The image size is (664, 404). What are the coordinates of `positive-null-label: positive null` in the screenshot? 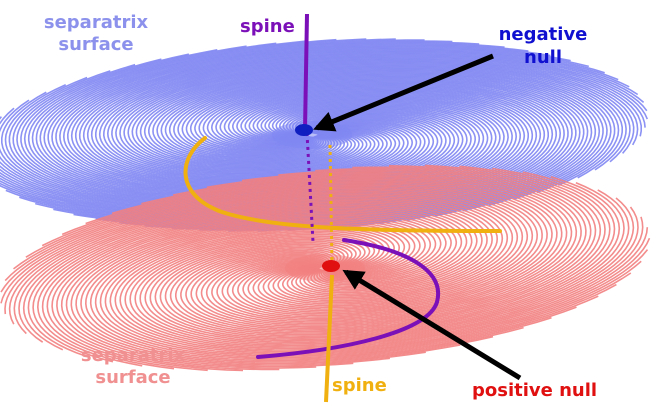 It's located at (535, 390).